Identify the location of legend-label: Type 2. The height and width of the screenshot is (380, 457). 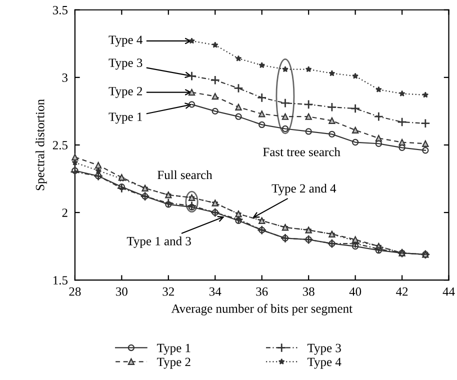
(173, 363).